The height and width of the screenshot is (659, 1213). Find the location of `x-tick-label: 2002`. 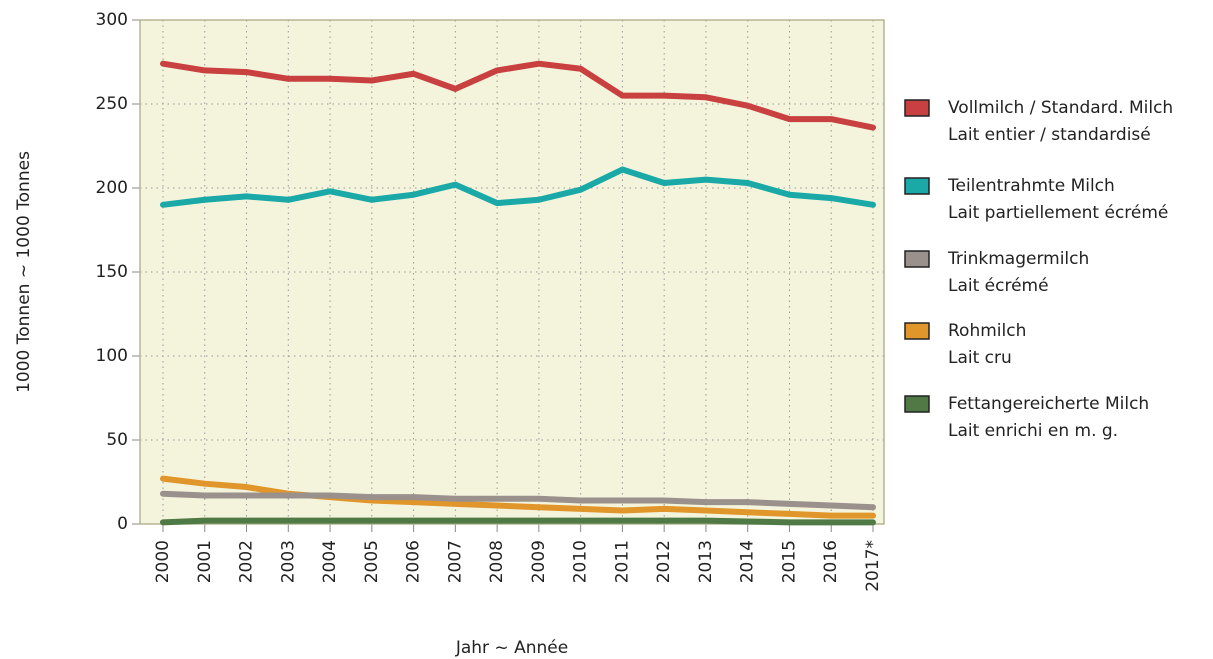

x-tick-label: 2002 is located at coordinates (247, 561).